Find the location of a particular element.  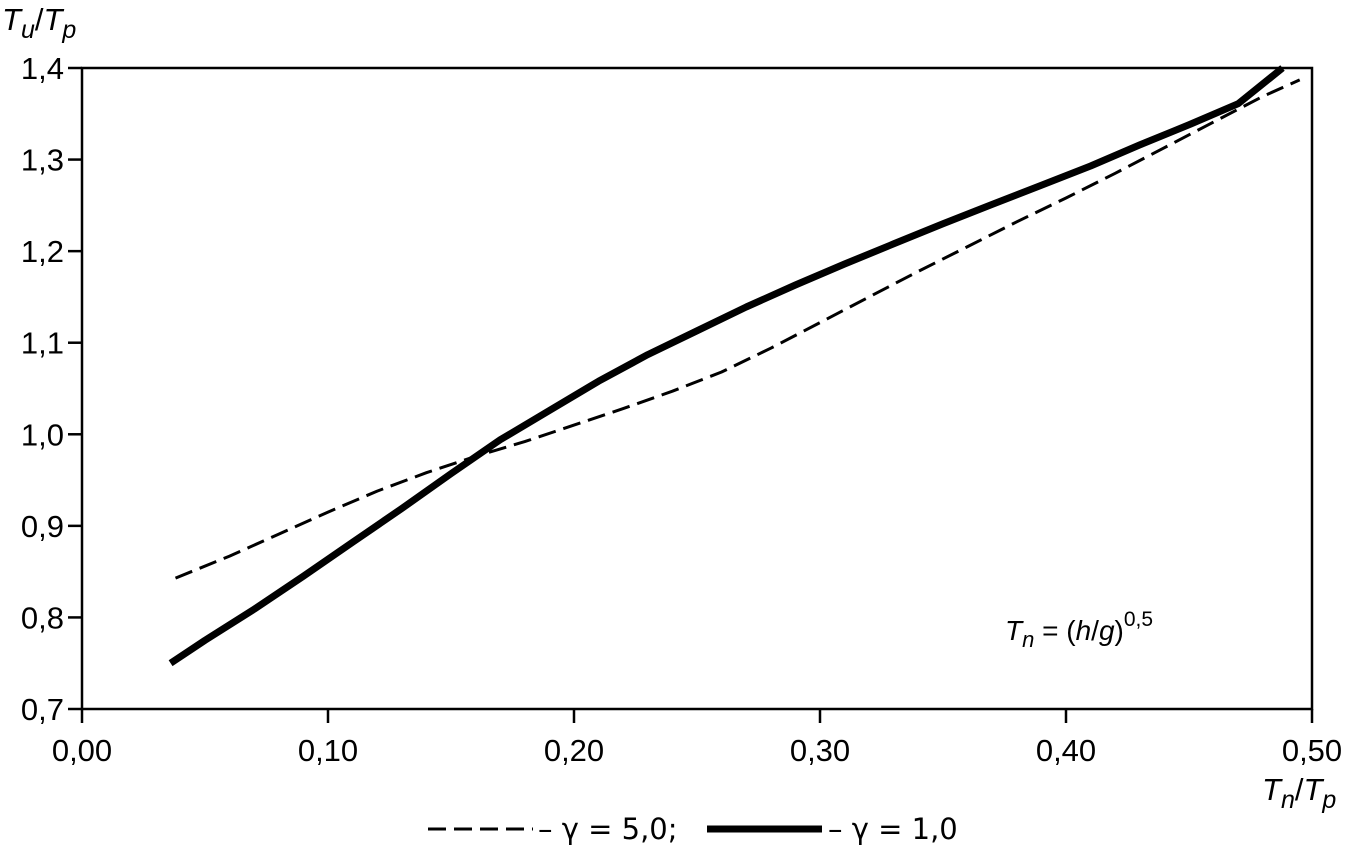

formula-annotation: Tn = (h/g)0,5 is located at coordinates (1079, 630).